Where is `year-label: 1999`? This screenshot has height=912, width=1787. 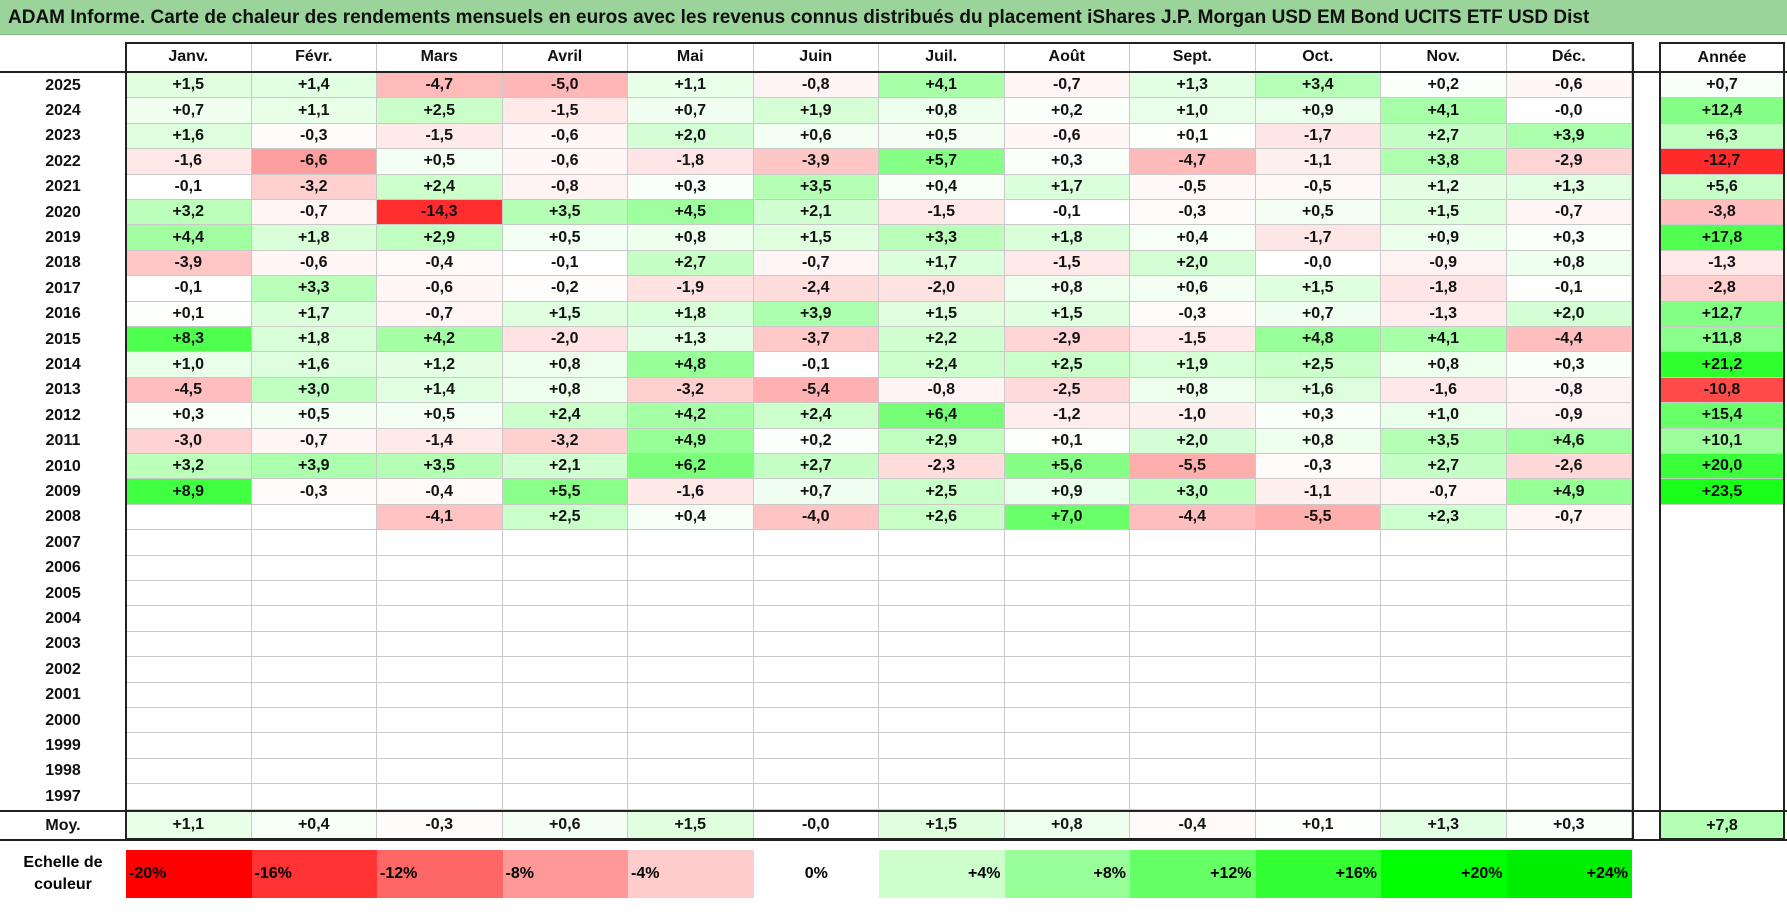
year-label: 1999 is located at coordinates (63, 746).